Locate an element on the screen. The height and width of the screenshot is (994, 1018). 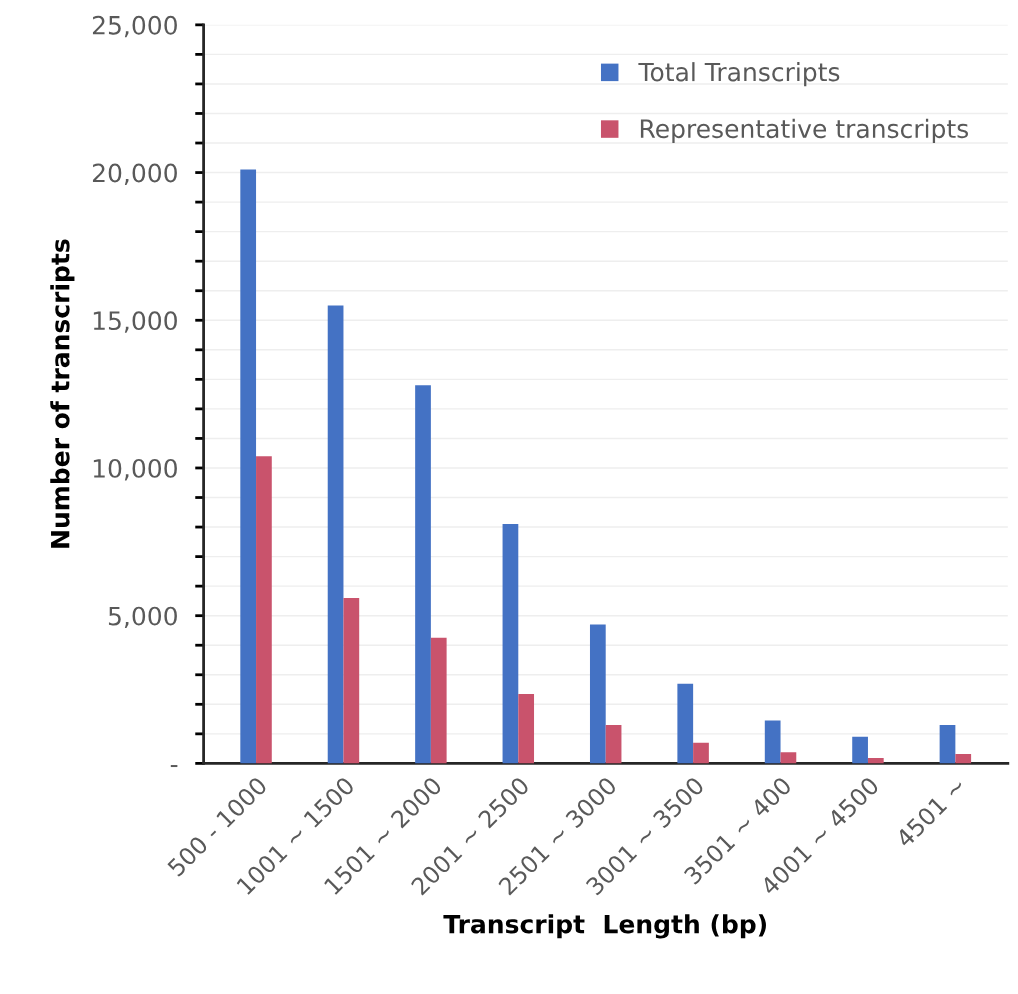
y-tick-label: - is located at coordinates (174, 766).